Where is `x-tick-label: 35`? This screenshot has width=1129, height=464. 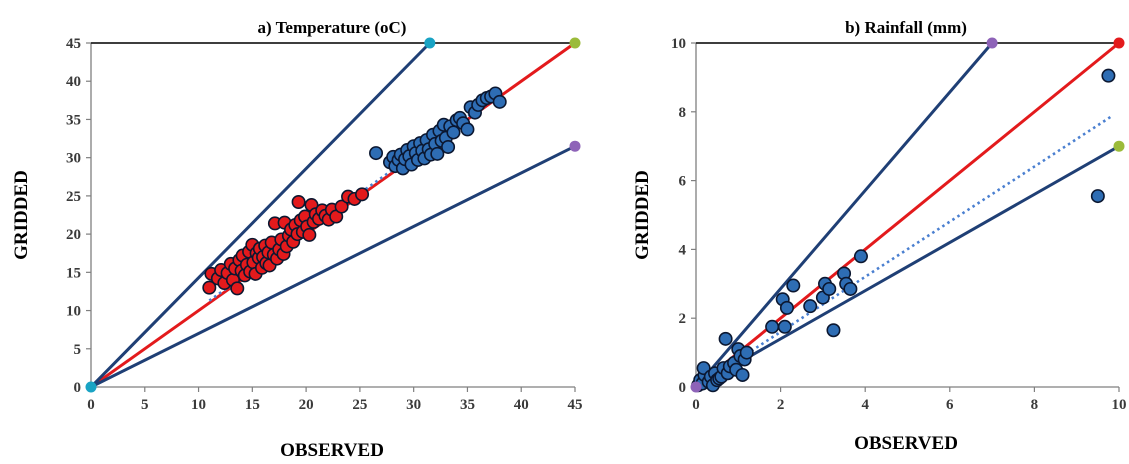 x-tick-label: 35 is located at coordinates (467, 405).